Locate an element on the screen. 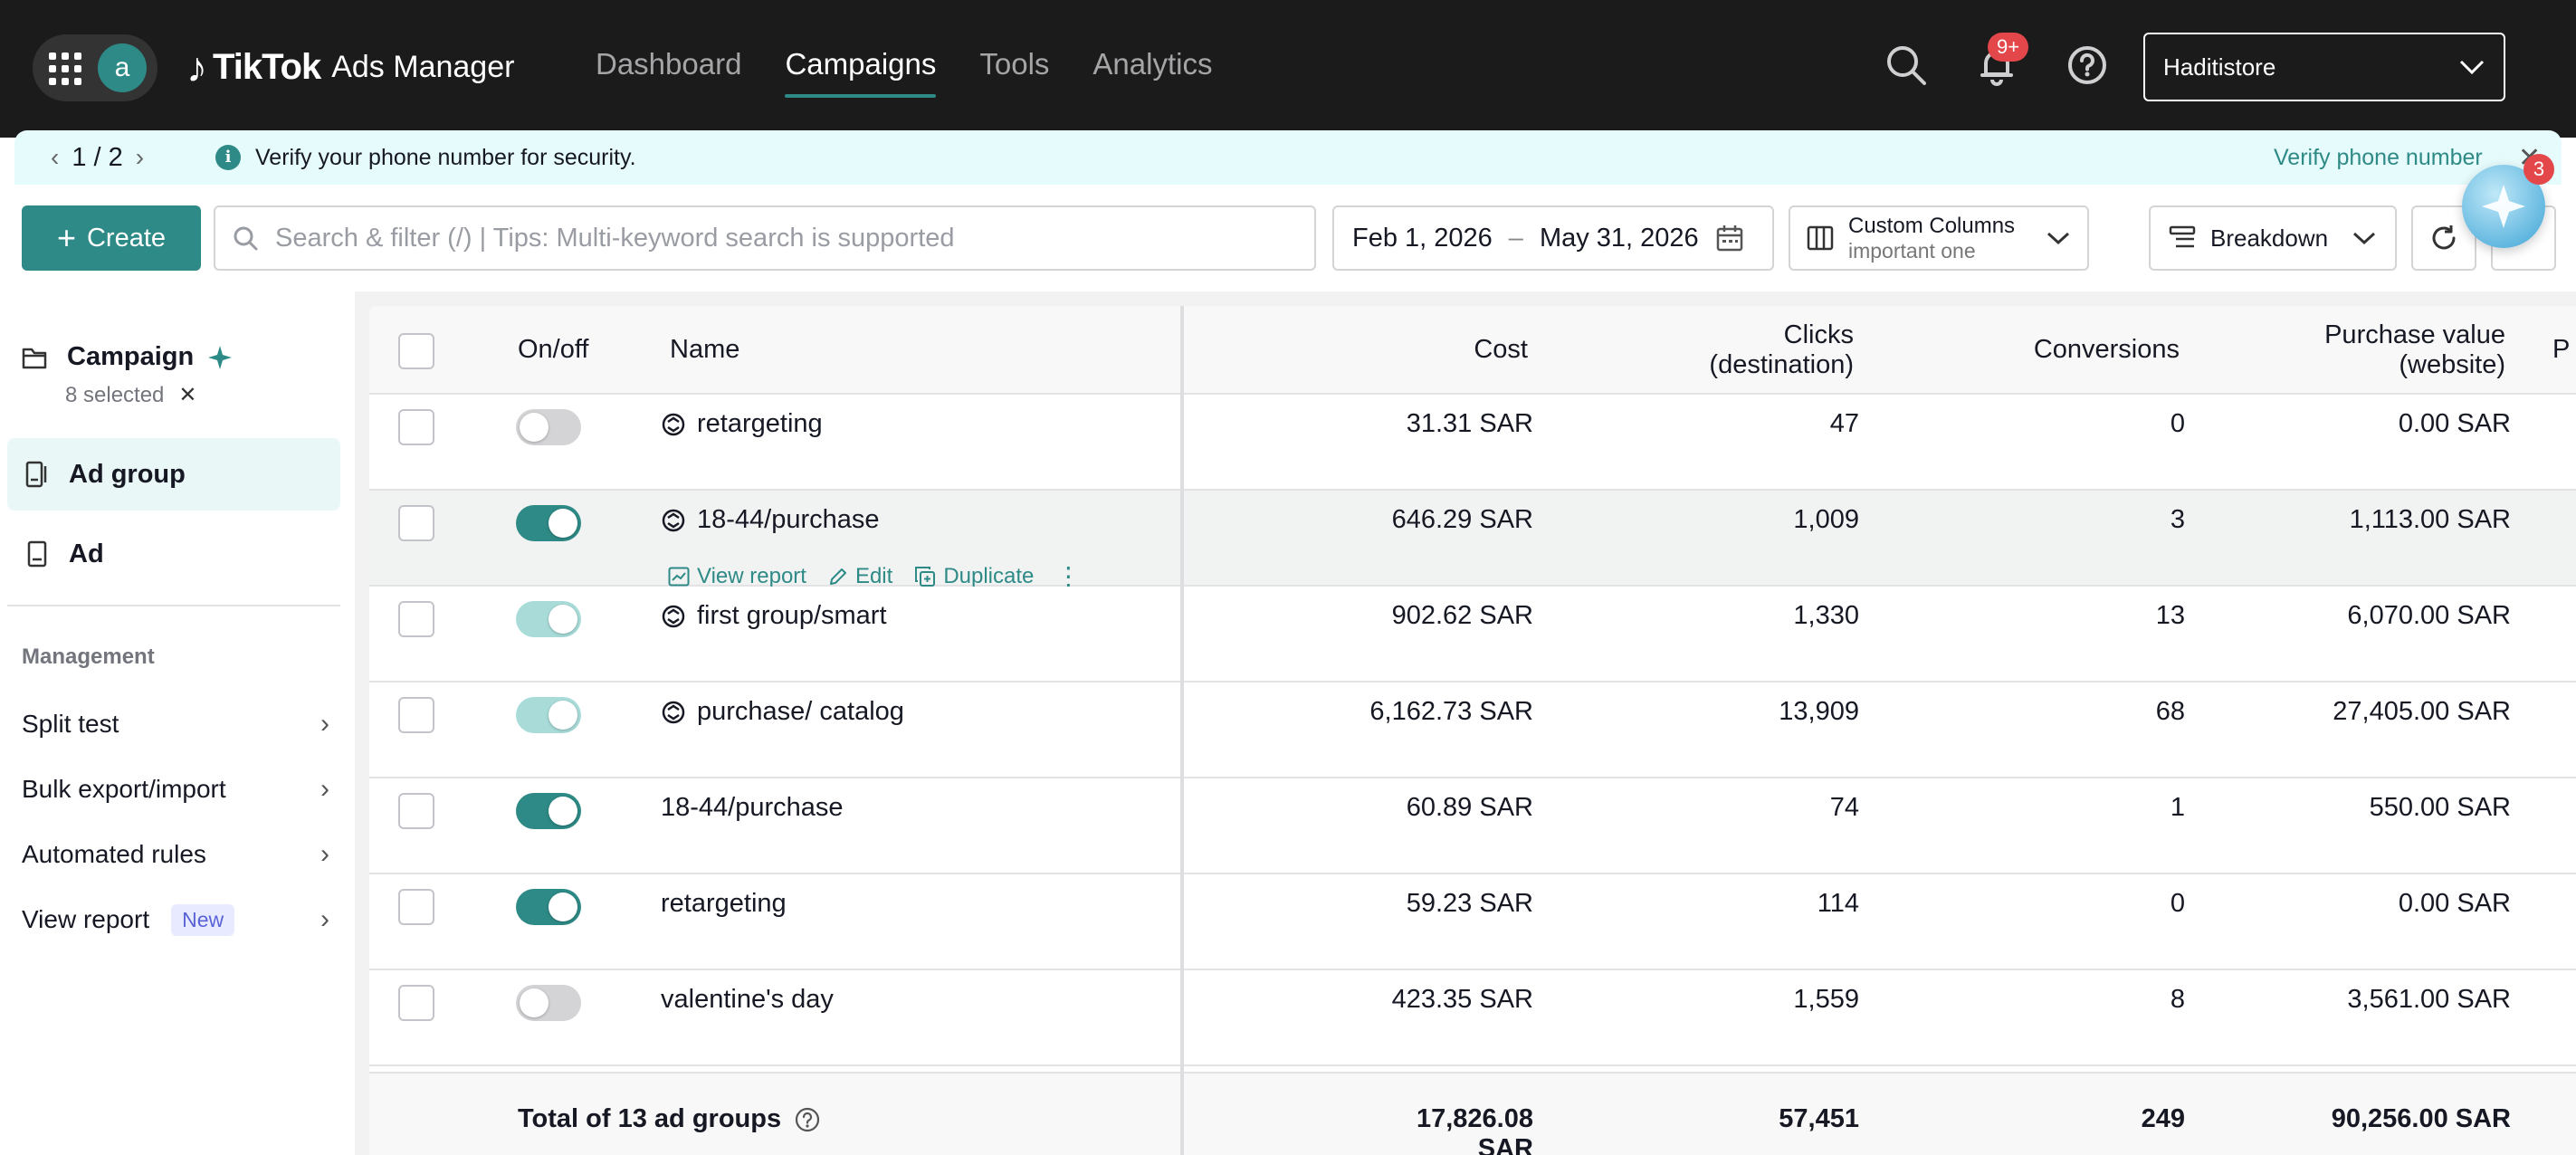 This screenshot has width=2576, height=1155. row-purchase-value: 27,405.00 SAR is located at coordinates (2422, 711).